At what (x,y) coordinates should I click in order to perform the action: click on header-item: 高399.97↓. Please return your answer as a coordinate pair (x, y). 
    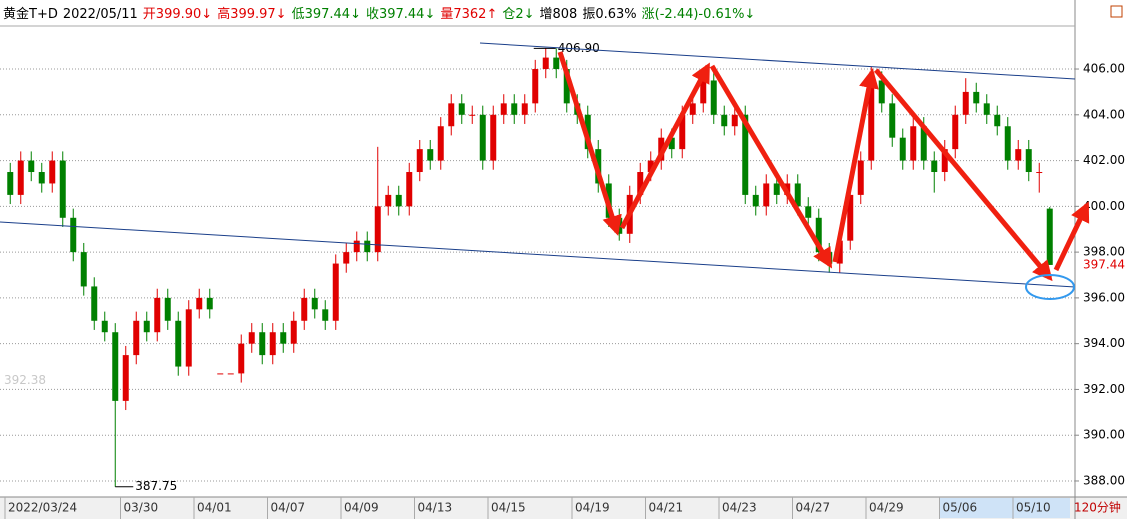
    Looking at the image, I should click on (251, 14).